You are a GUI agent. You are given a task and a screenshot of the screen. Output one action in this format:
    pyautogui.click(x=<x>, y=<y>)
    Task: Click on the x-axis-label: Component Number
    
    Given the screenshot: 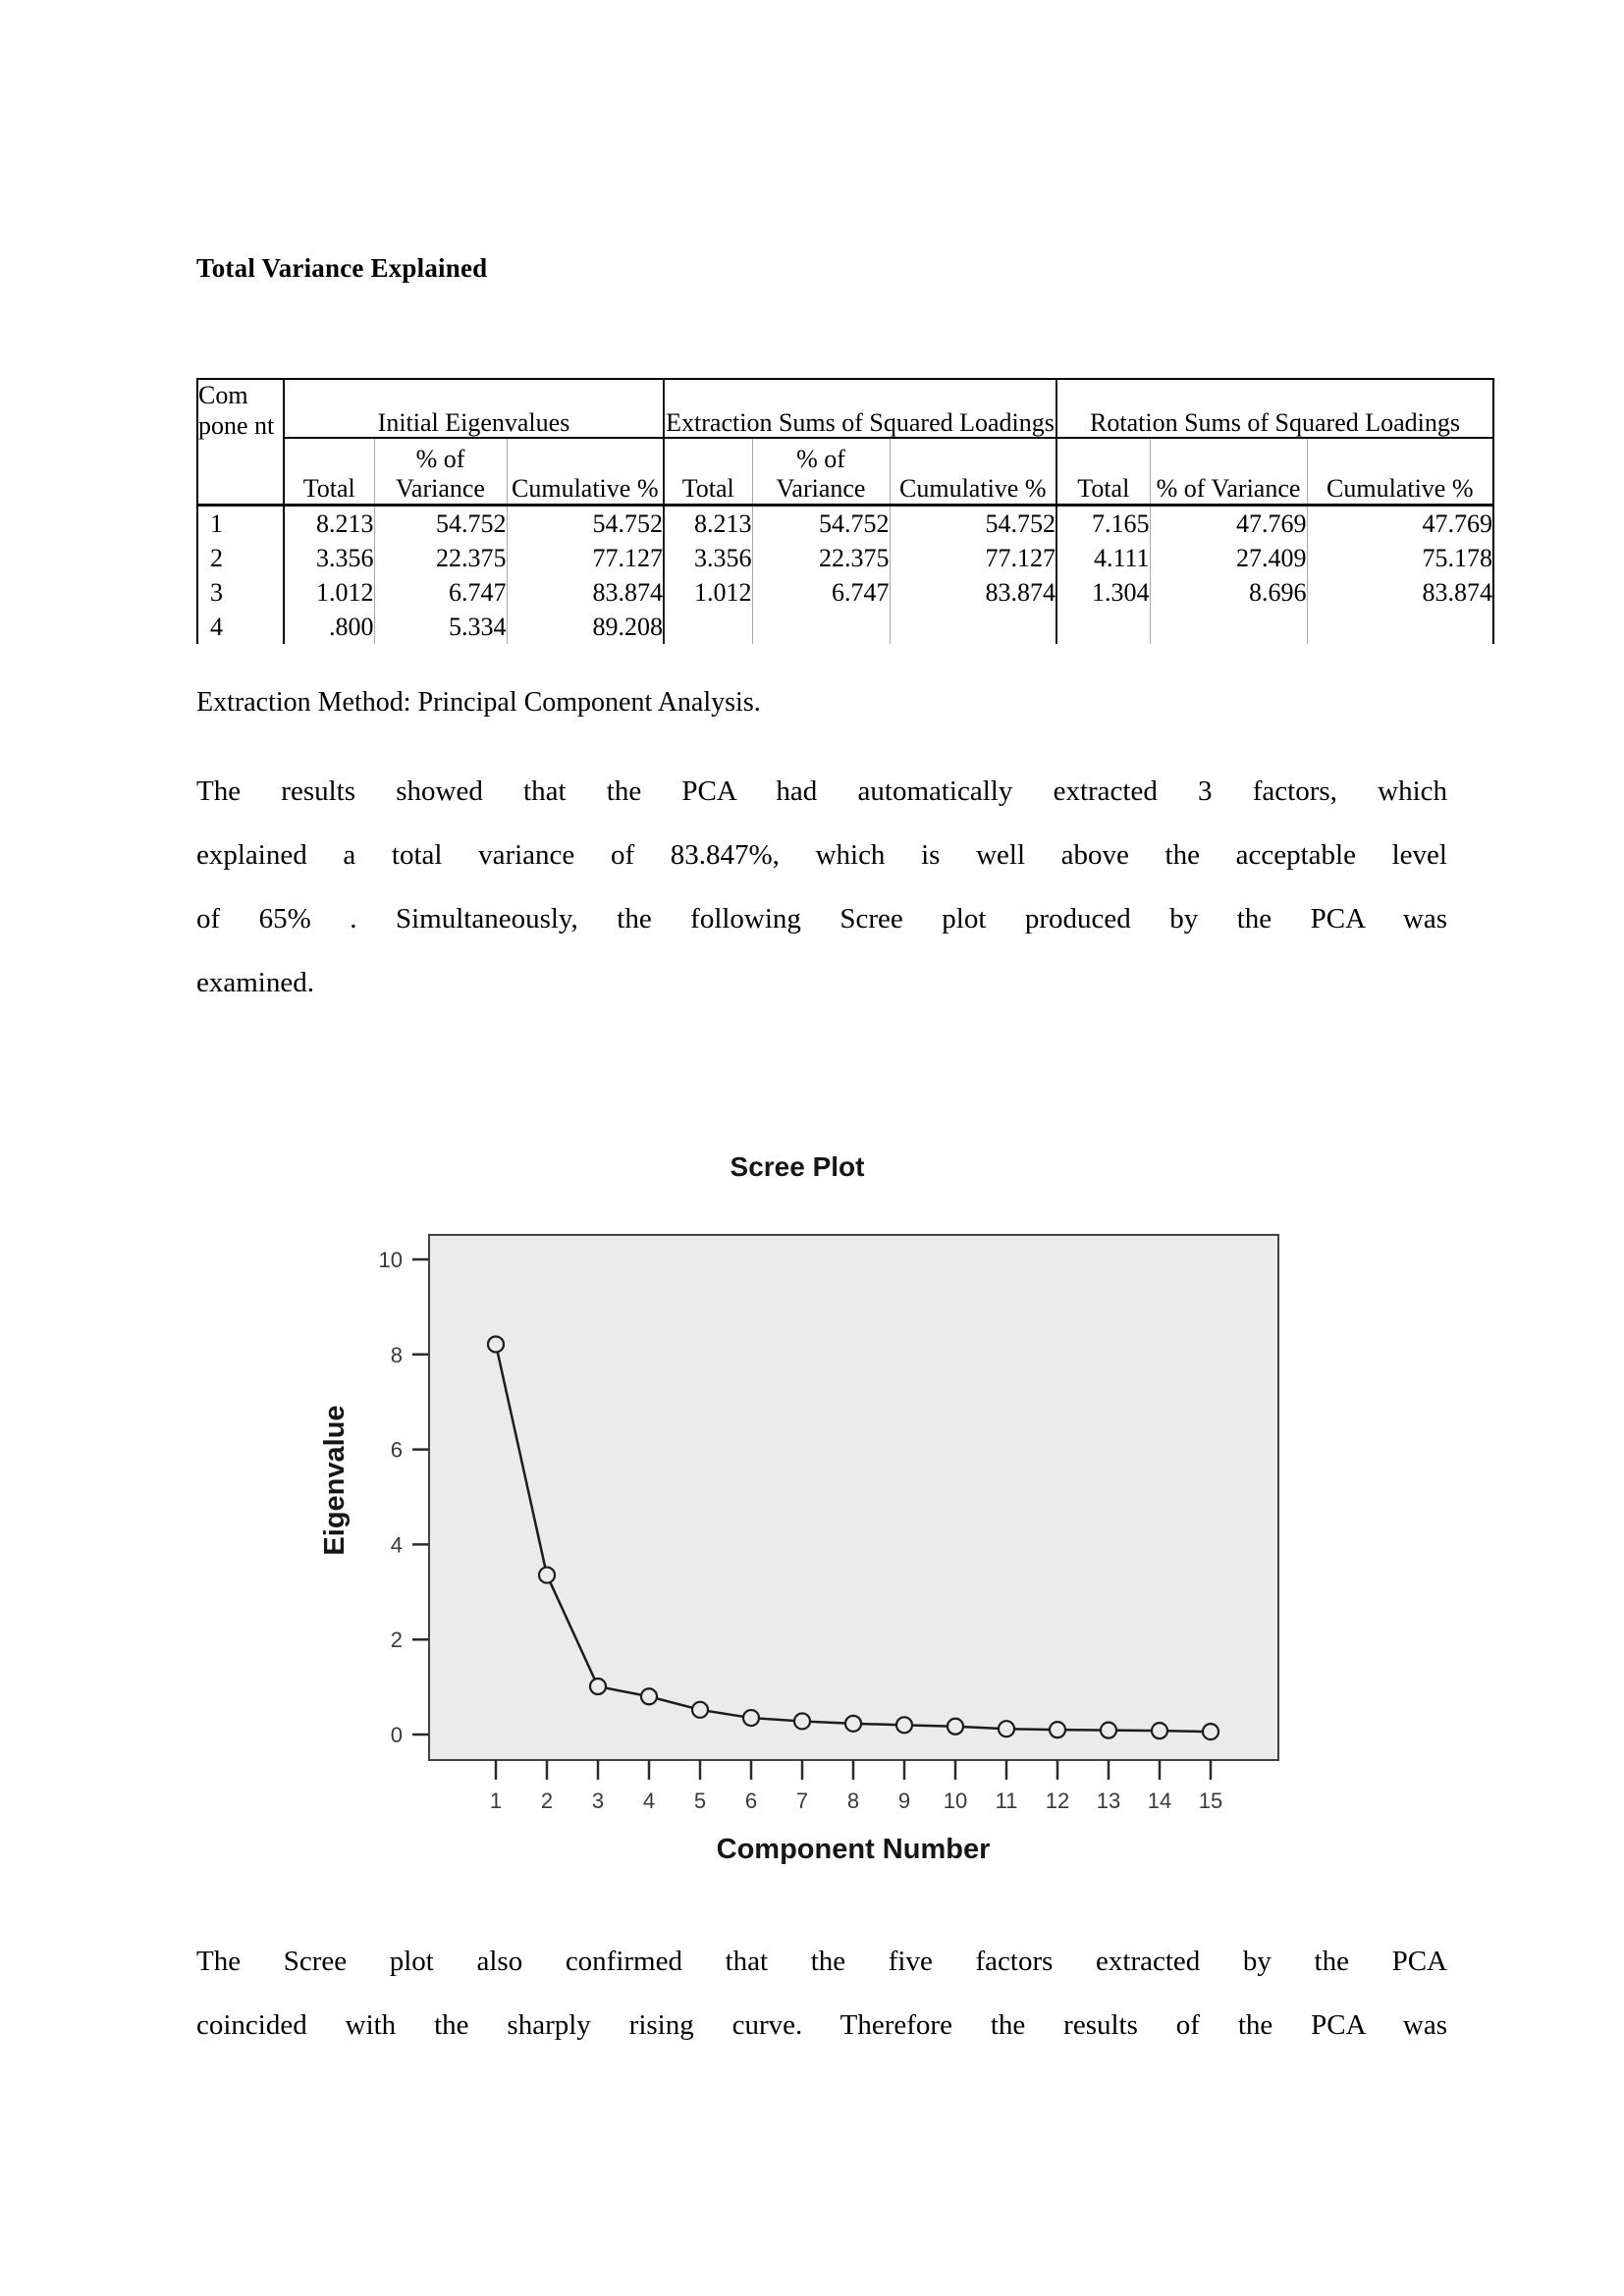 What is the action you would take?
    pyautogui.click(x=854, y=1850)
    